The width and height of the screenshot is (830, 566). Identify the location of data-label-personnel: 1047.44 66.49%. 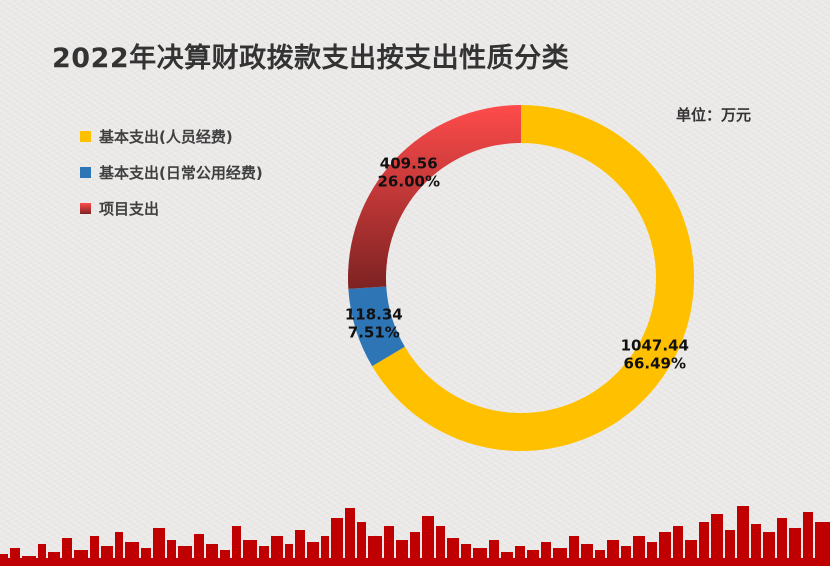
(655, 354).